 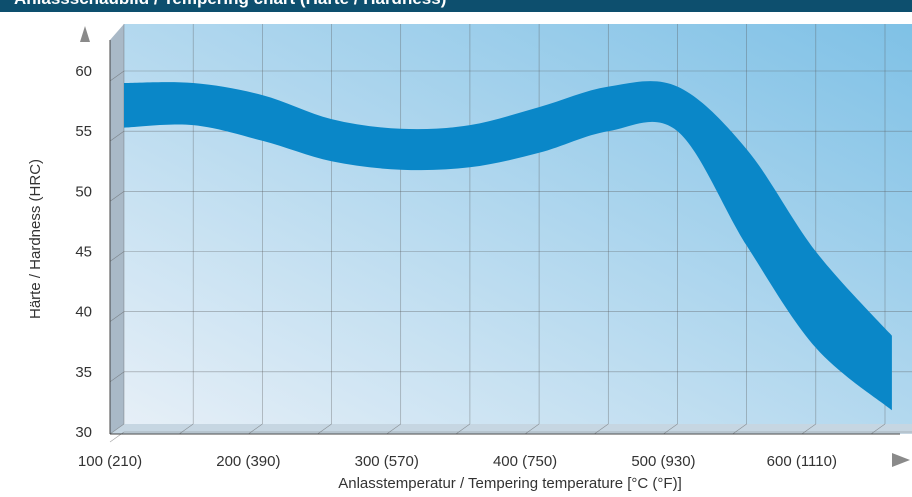 What do you see at coordinates (83, 312) in the screenshot?
I see `y-tick-label: 40` at bounding box center [83, 312].